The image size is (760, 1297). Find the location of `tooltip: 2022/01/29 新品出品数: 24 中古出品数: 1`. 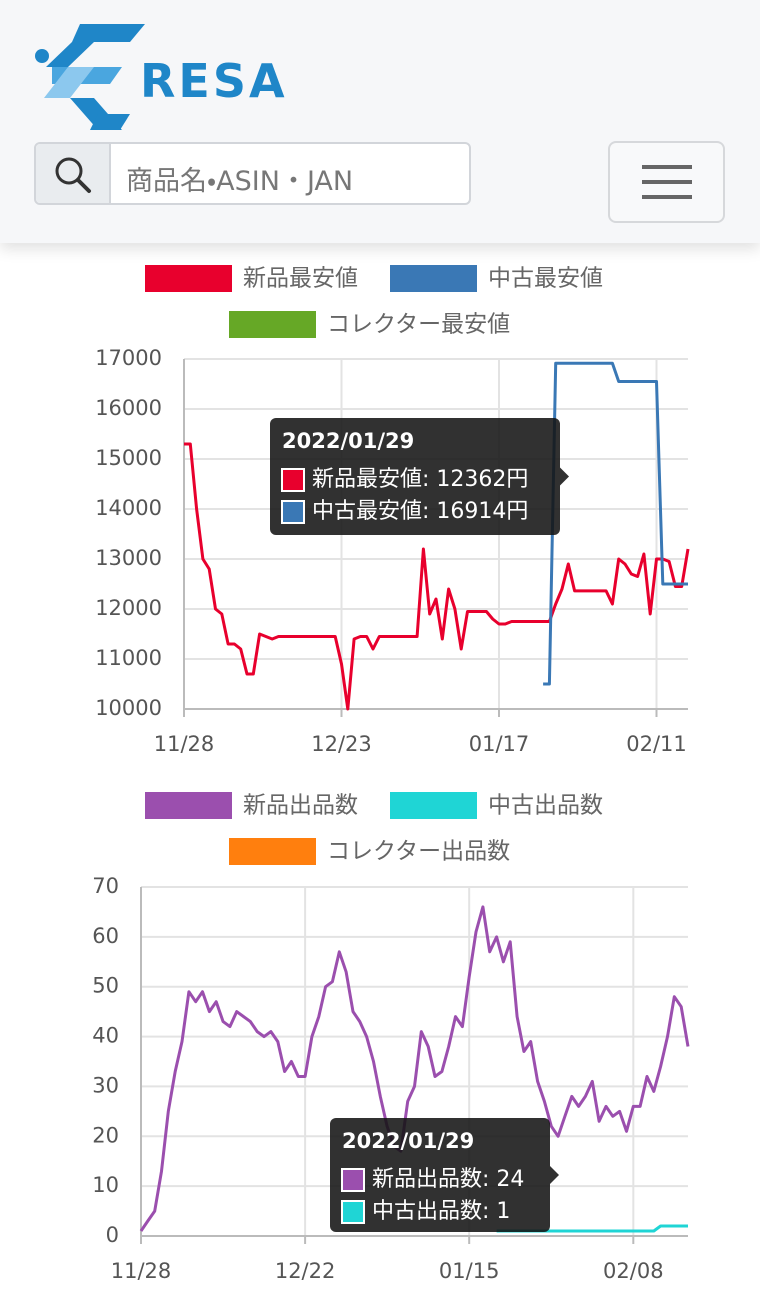

tooltip: 2022/01/29 新品出品数: 24 中古出品数: 1 is located at coordinates (444, 1175).